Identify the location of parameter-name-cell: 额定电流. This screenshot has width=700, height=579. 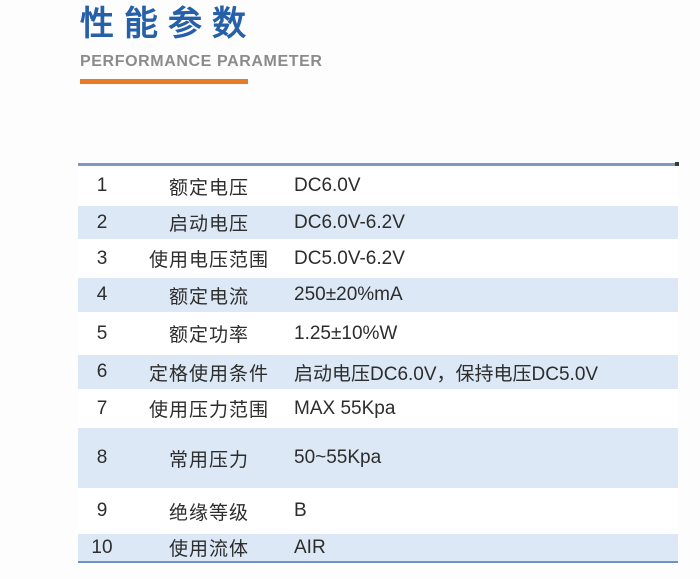
(208, 297).